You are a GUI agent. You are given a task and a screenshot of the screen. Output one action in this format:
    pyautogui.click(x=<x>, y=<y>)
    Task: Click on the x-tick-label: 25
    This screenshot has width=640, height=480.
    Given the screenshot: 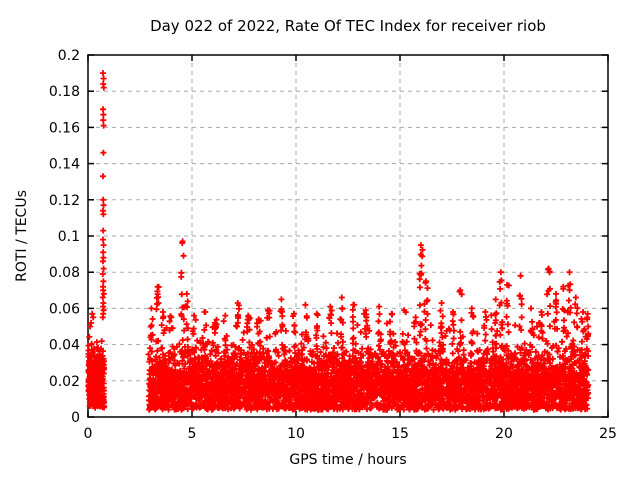 What is the action you would take?
    pyautogui.click(x=608, y=434)
    